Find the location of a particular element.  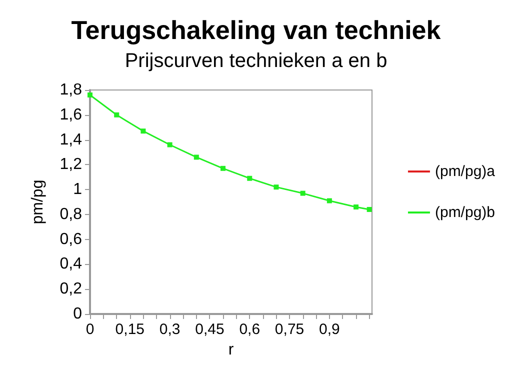

y-tick-label: 1,2 is located at coordinates (71, 165).